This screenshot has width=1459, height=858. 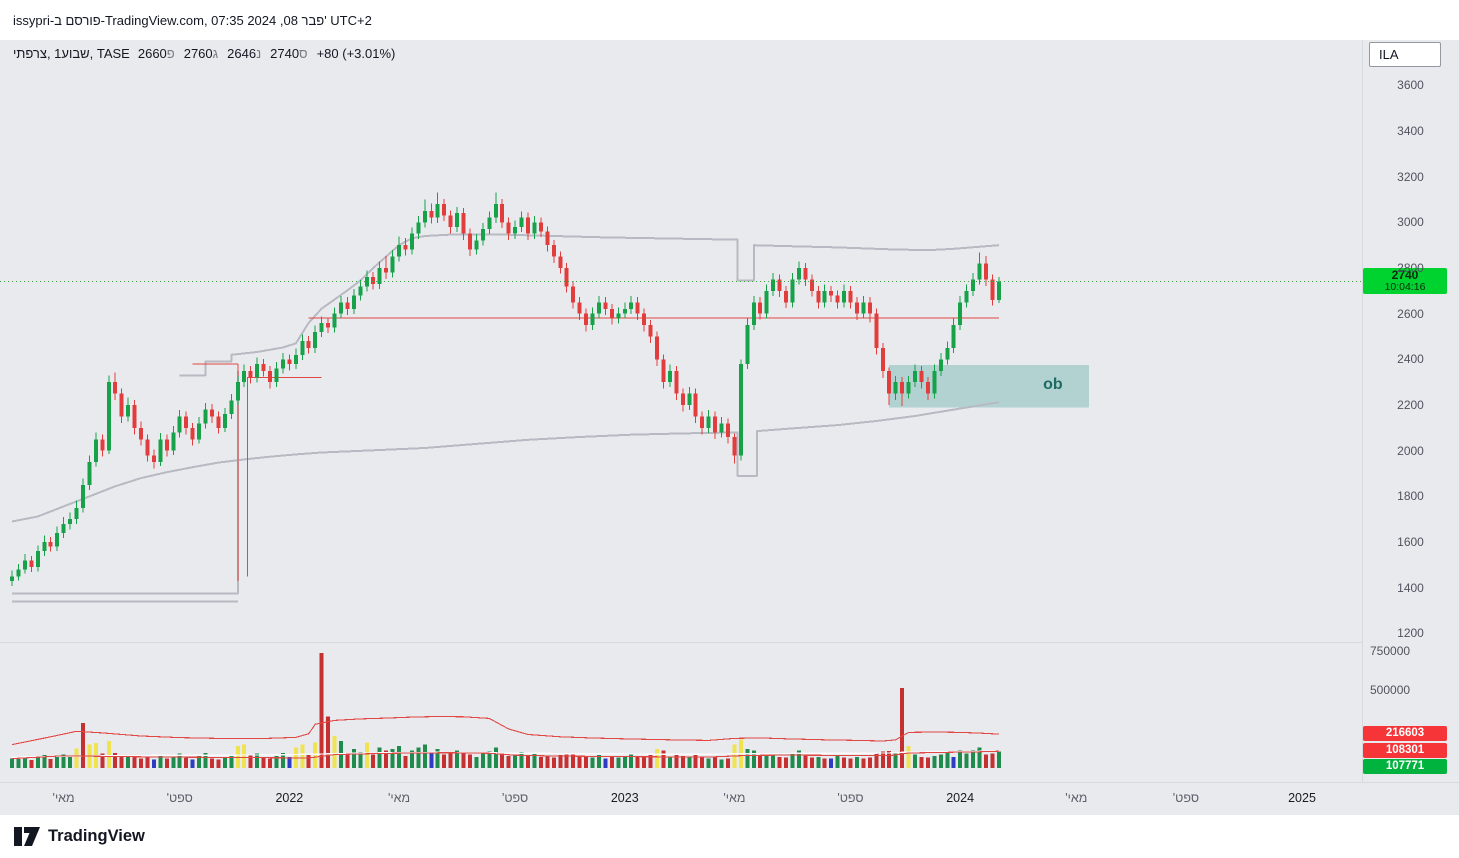 What do you see at coordinates (356, 53) in the screenshot?
I see `change-value: +80 (+3.01%)` at bounding box center [356, 53].